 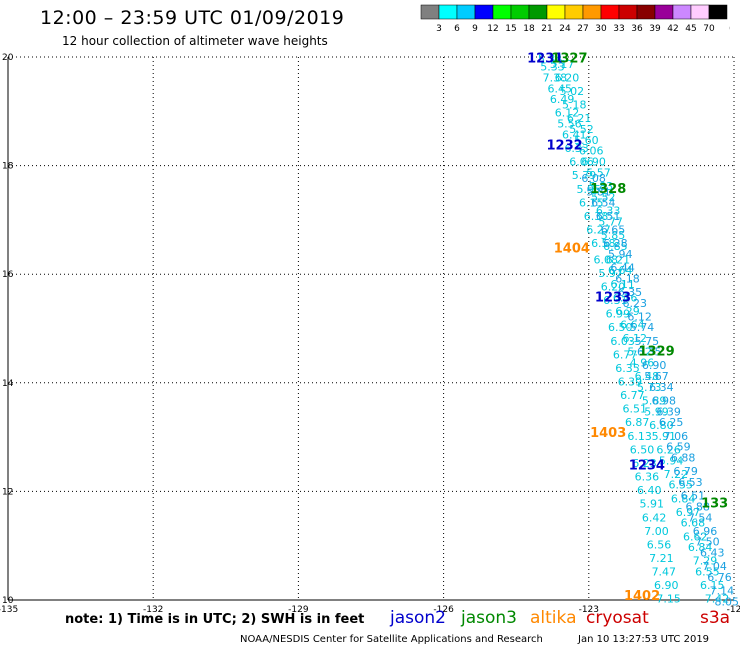 I want to click on swh-value: 5.17, so click(x=562, y=64).